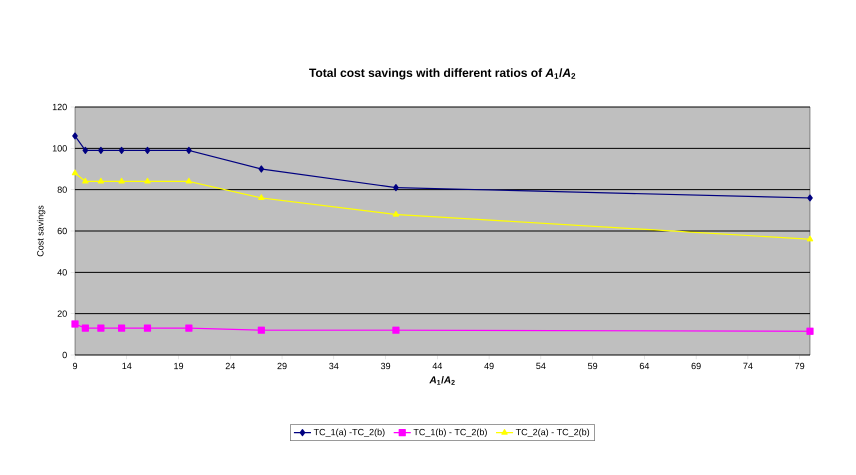  What do you see at coordinates (799, 366) in the screenshot?
I see `x-tick-label: 79` at bounding box center [799, 366].